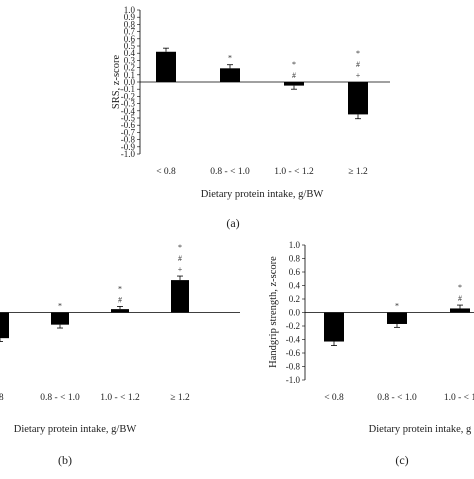 The width and height of the screenshot is (474, 479). What do you see at coordinates (420, 429) in the screenshot?
I see `x-axis-label: Dietary protein intake, g` at bounding box center [420, 429].